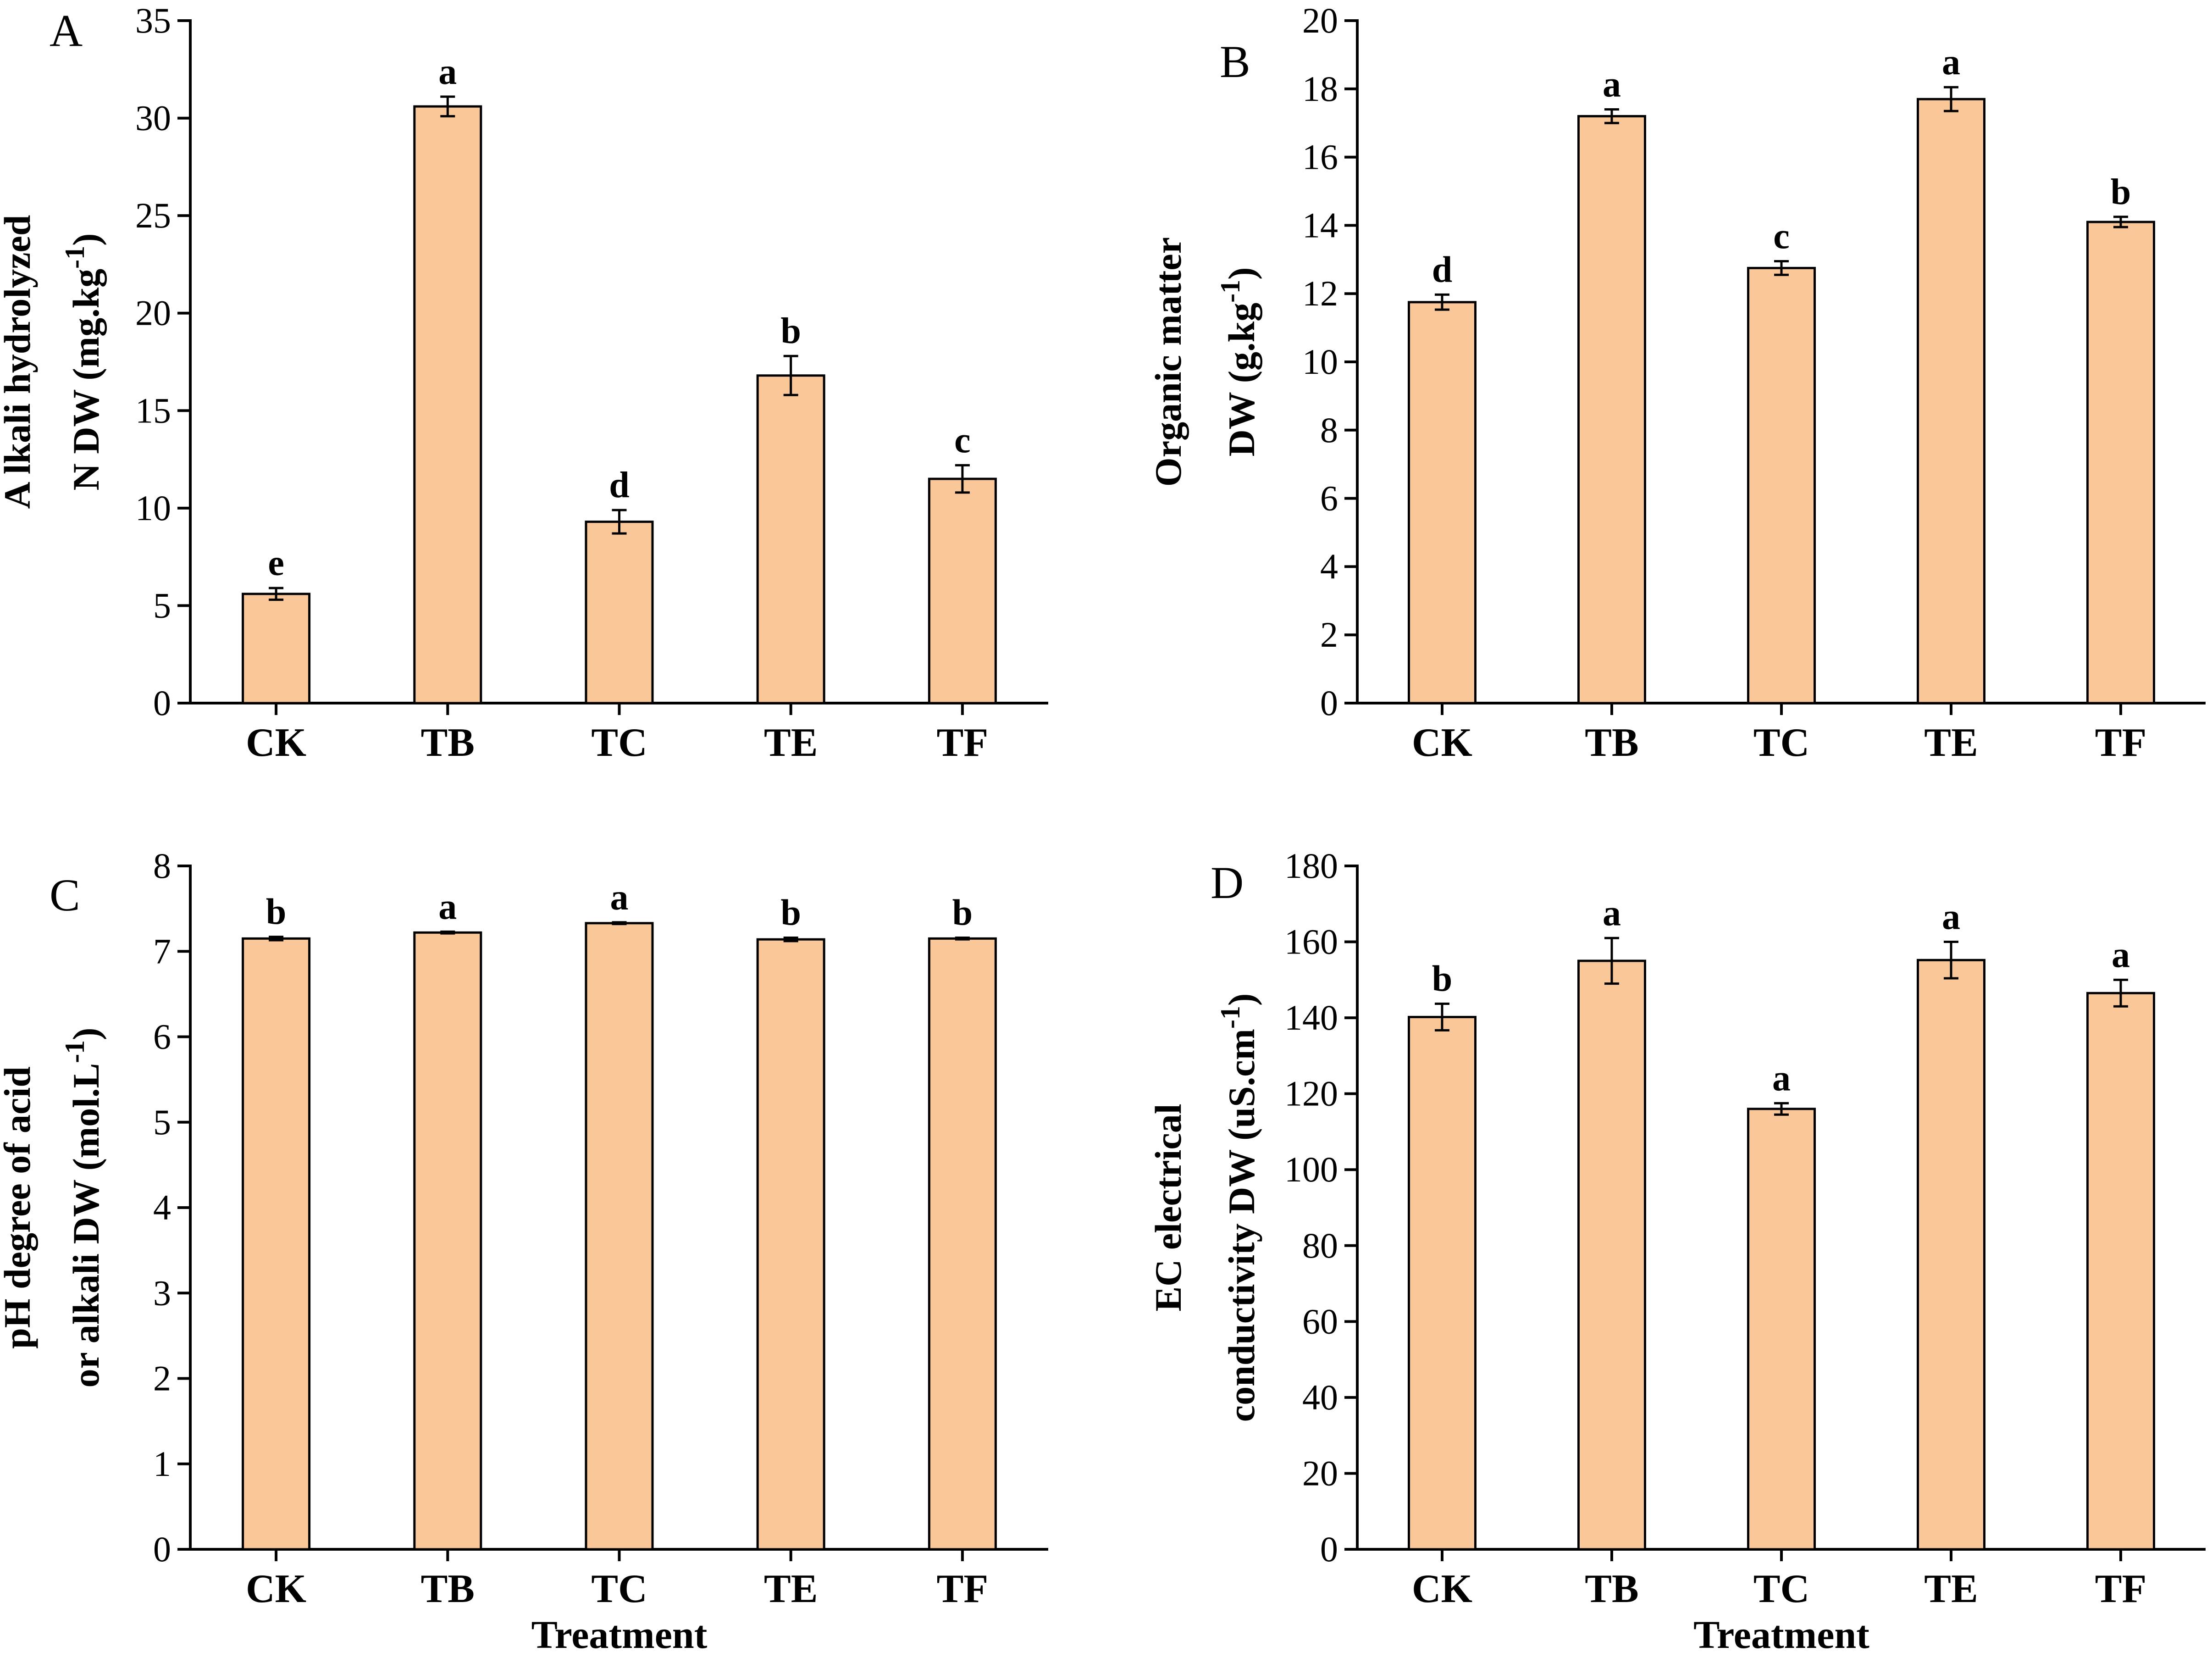 The image size is (2212, 1658). I want to click on y-axis-title-line2: or alkali DW (mol.L-1), so click(84, 1208).